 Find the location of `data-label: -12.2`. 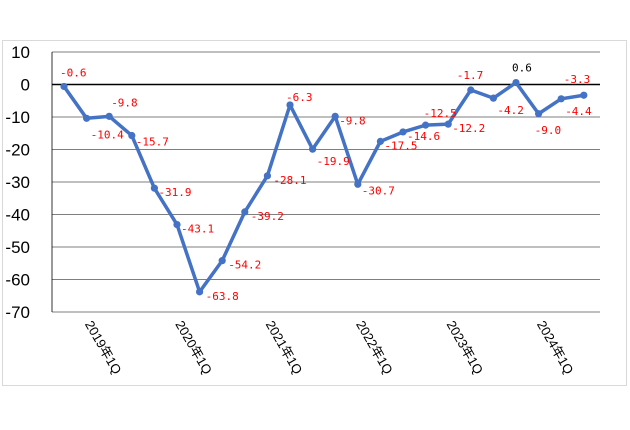

data-label: -12.2 is located at coordinates (468, 128).